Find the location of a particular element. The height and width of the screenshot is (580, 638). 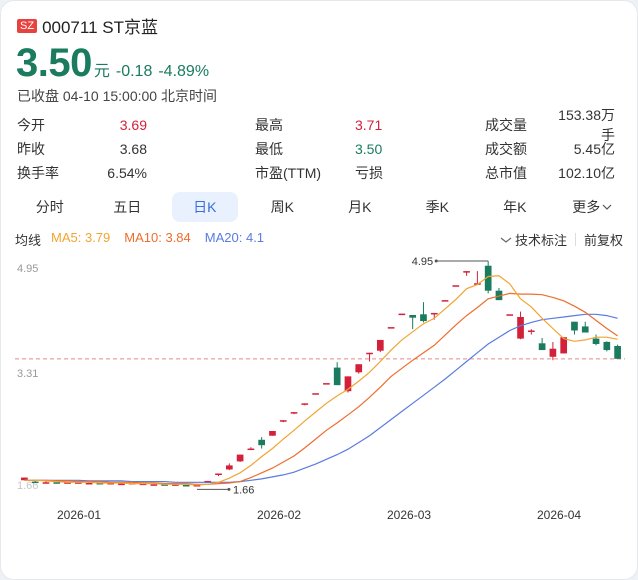

chart-tools: 技术标注 前复权 is located at coordinates (561, 239).